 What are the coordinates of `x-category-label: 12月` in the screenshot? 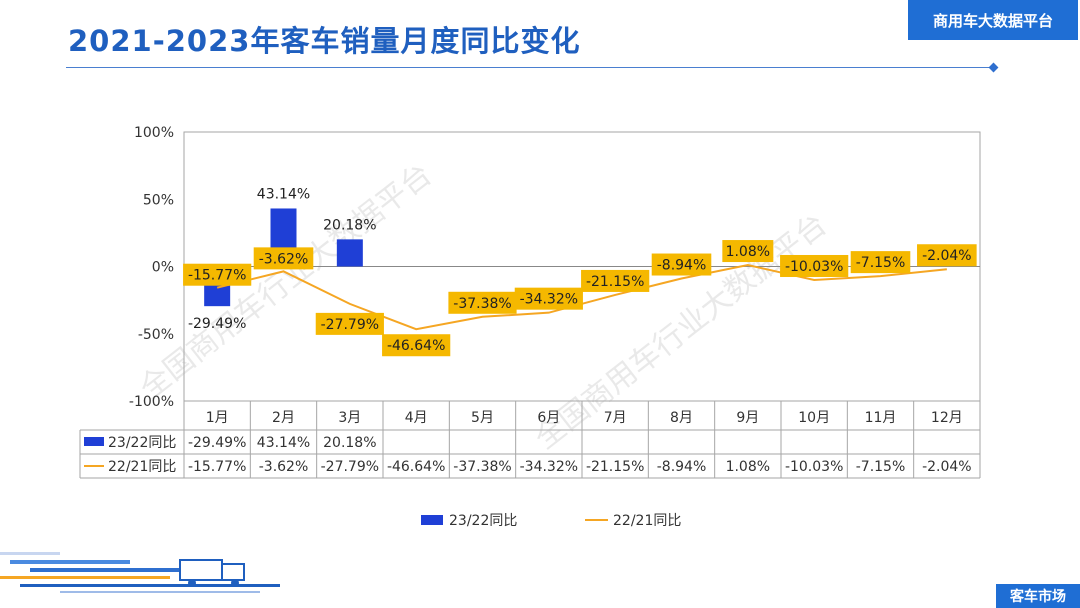 It's located at (947, 418).